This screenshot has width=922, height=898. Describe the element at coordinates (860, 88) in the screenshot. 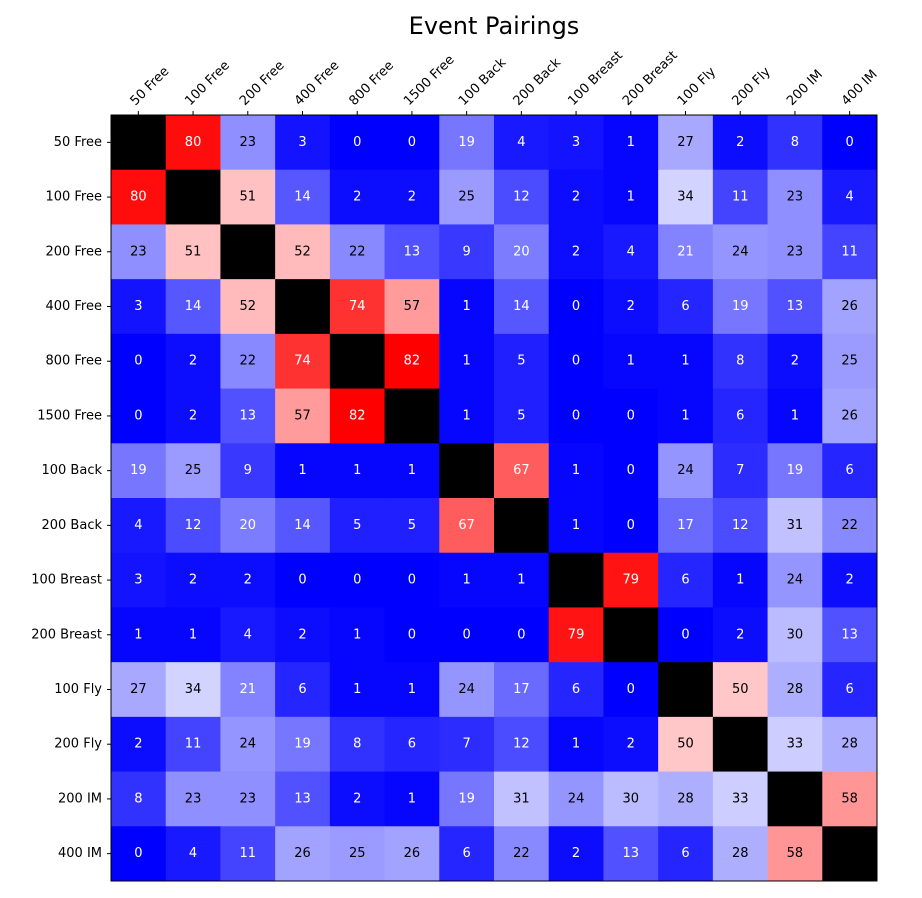

I see `x-tick-label: 400 IM` at that location.